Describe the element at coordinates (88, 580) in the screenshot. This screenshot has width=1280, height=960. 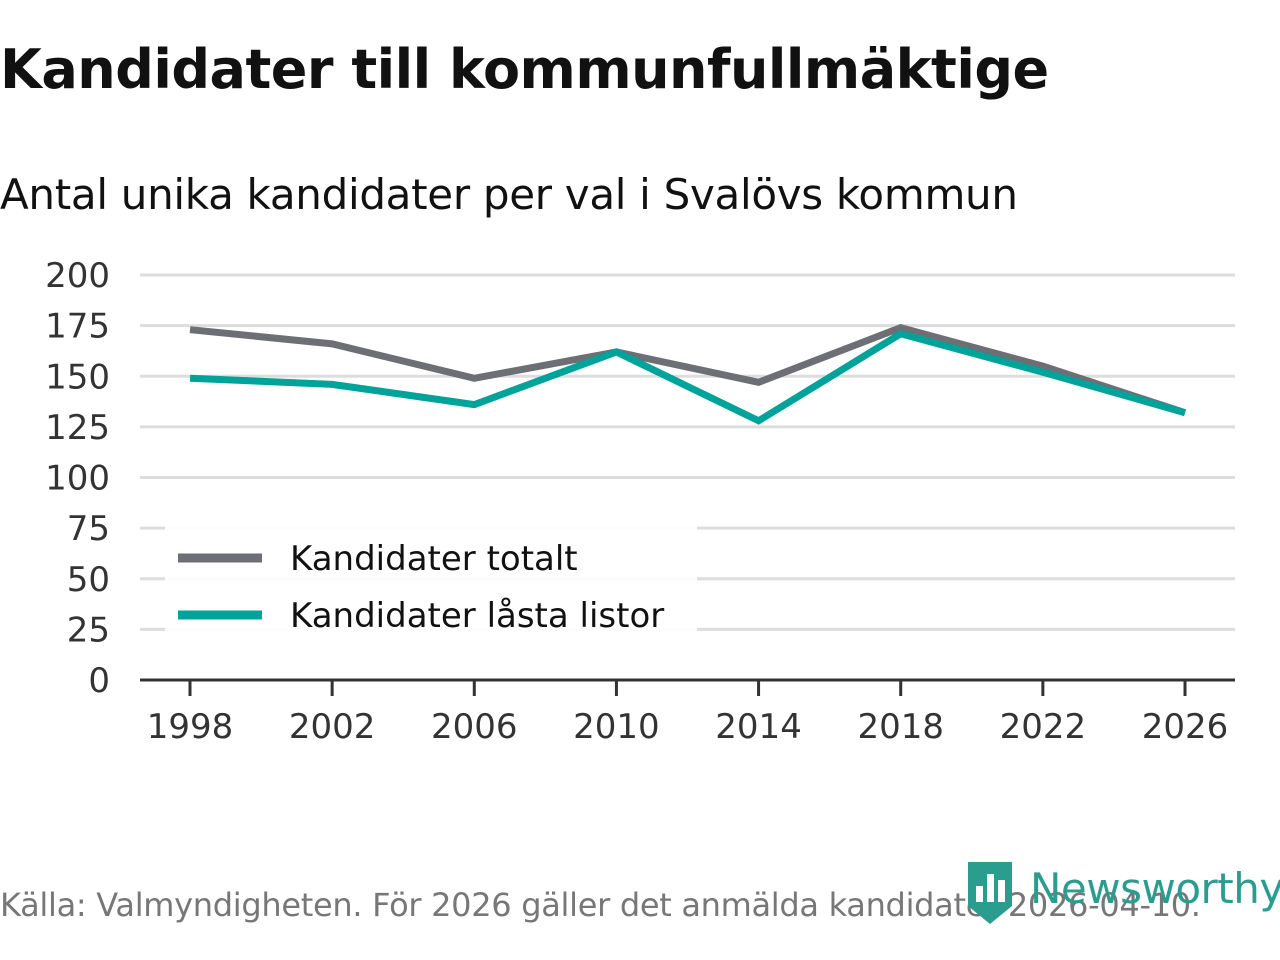
I see `y-tick-label: 50` at that location.